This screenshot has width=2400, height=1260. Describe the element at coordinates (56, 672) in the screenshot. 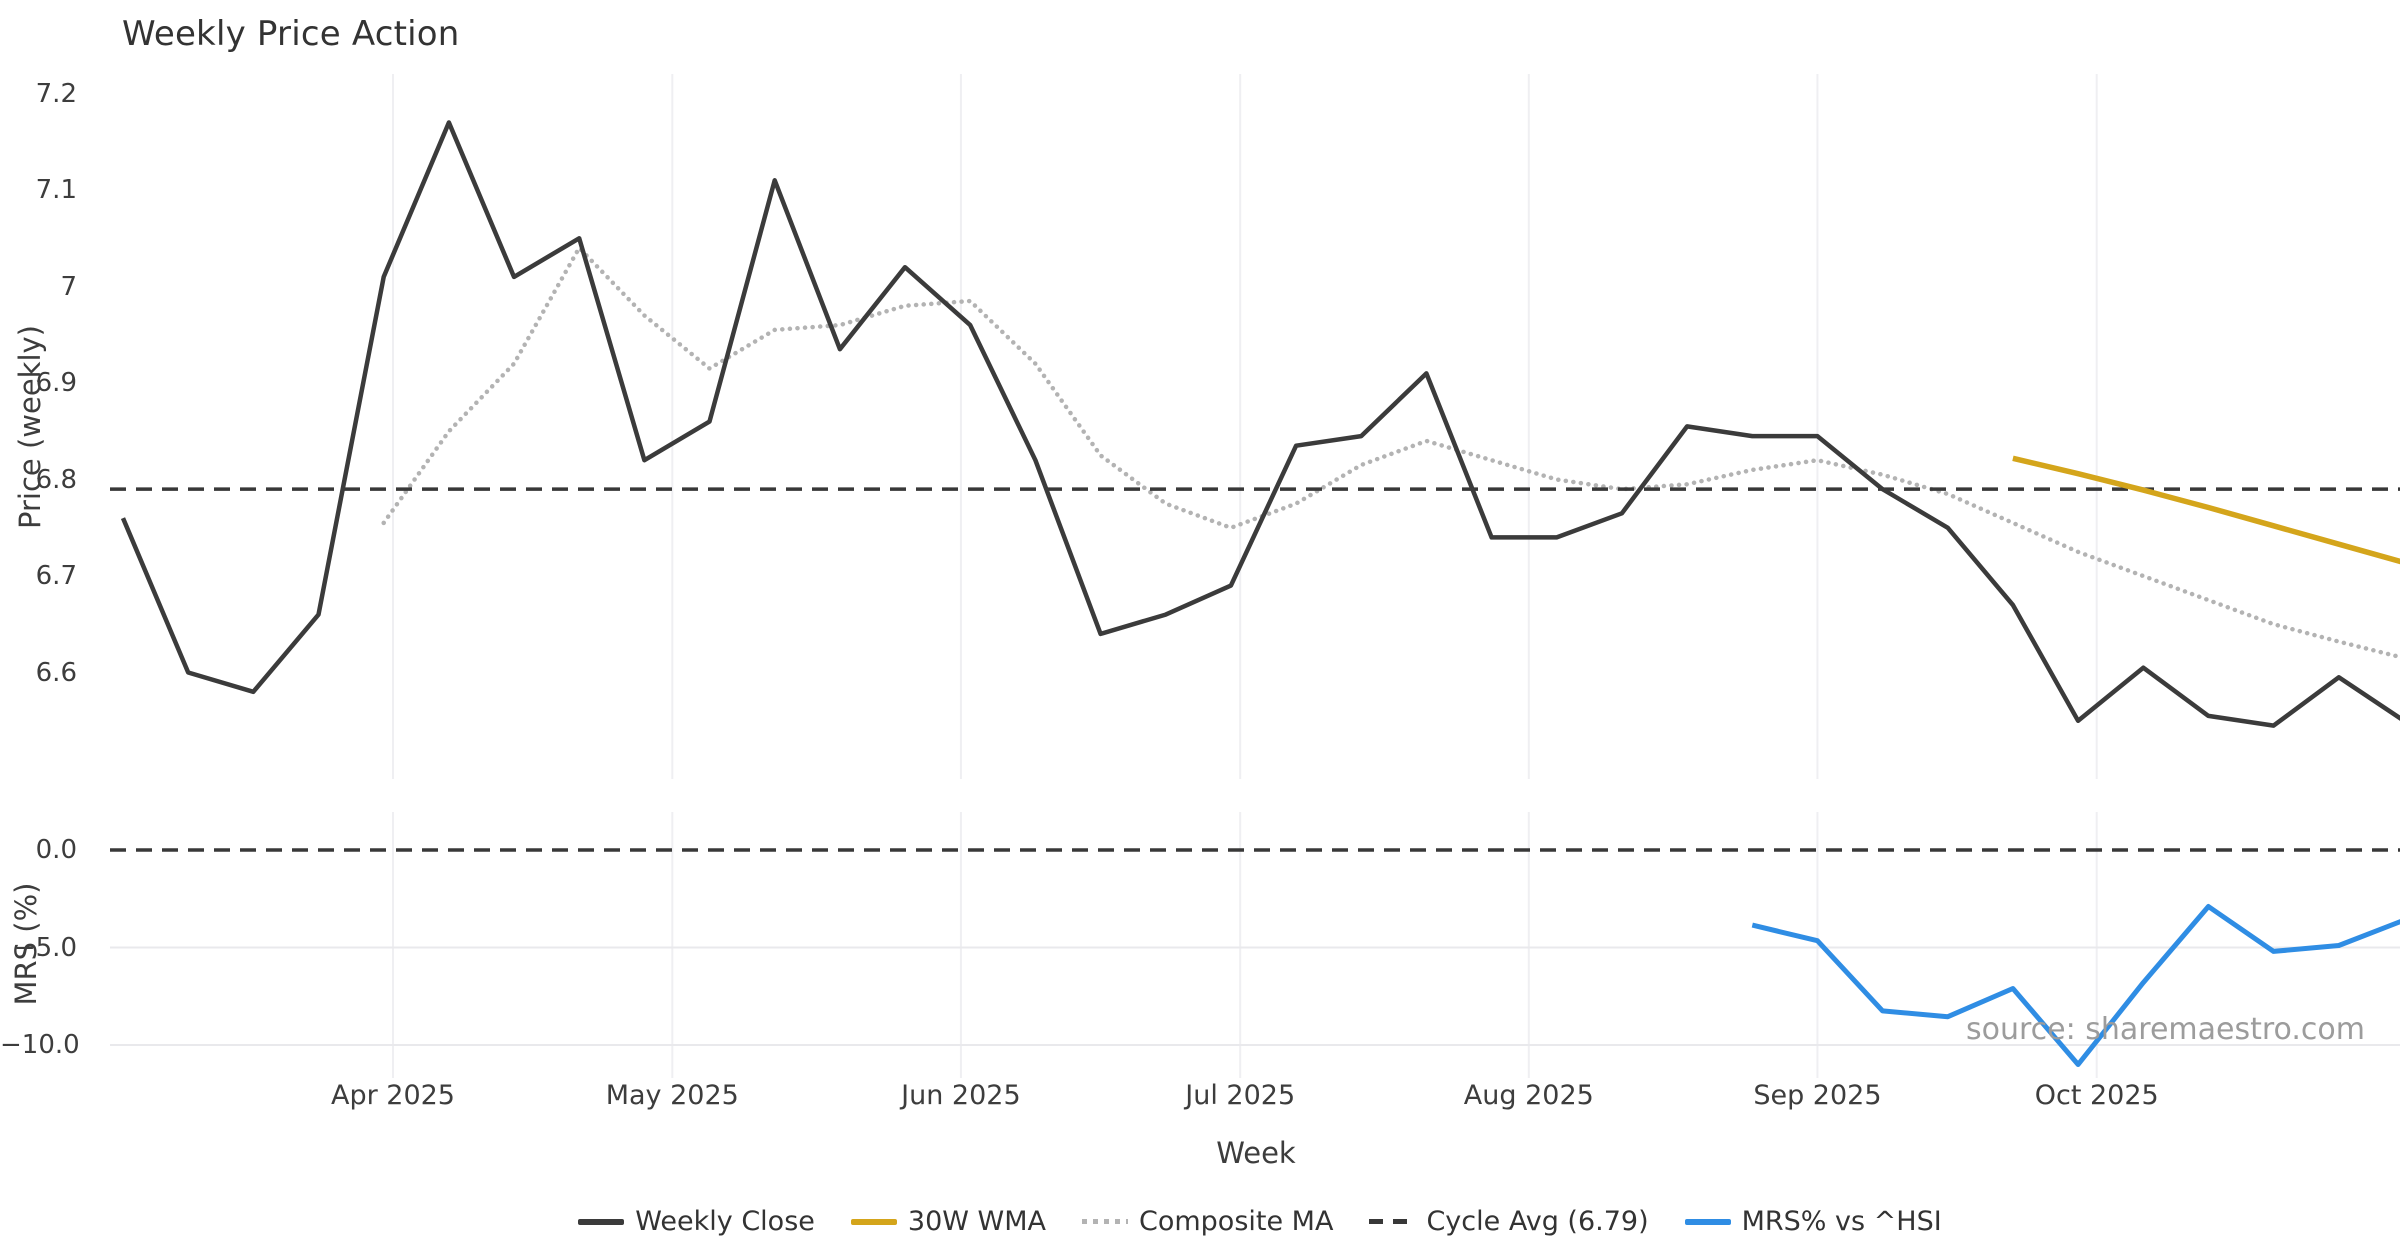

I see `price-ytick-6.6: 6.6` at that location.